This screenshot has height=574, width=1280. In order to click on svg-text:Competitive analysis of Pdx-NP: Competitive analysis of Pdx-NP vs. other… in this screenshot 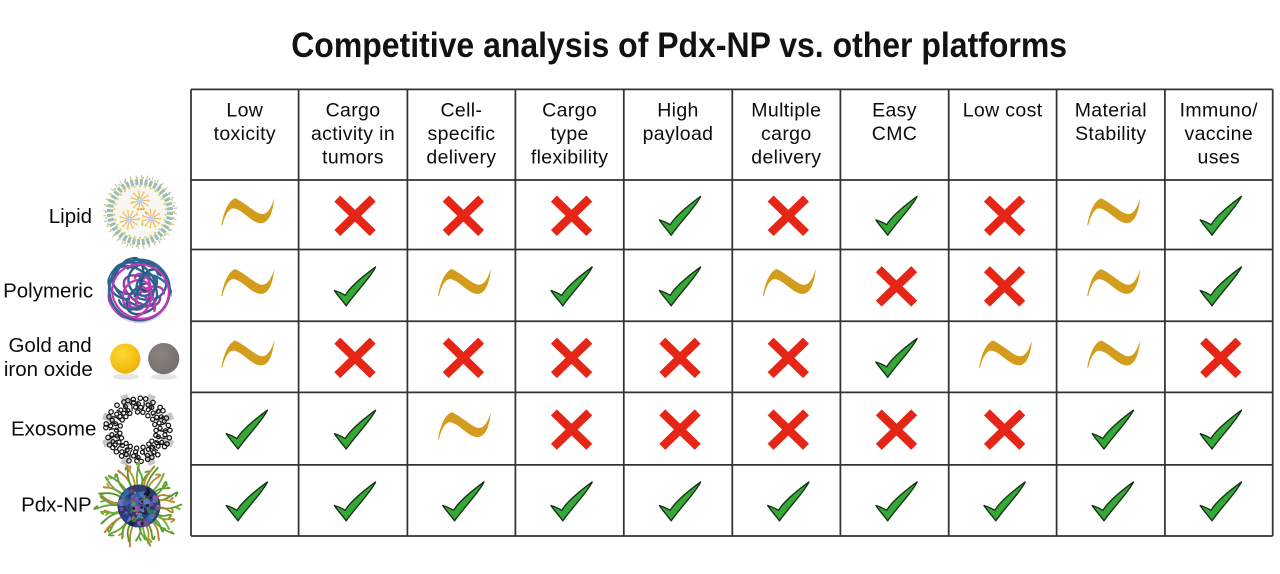, I will do `click(679, 46)`.